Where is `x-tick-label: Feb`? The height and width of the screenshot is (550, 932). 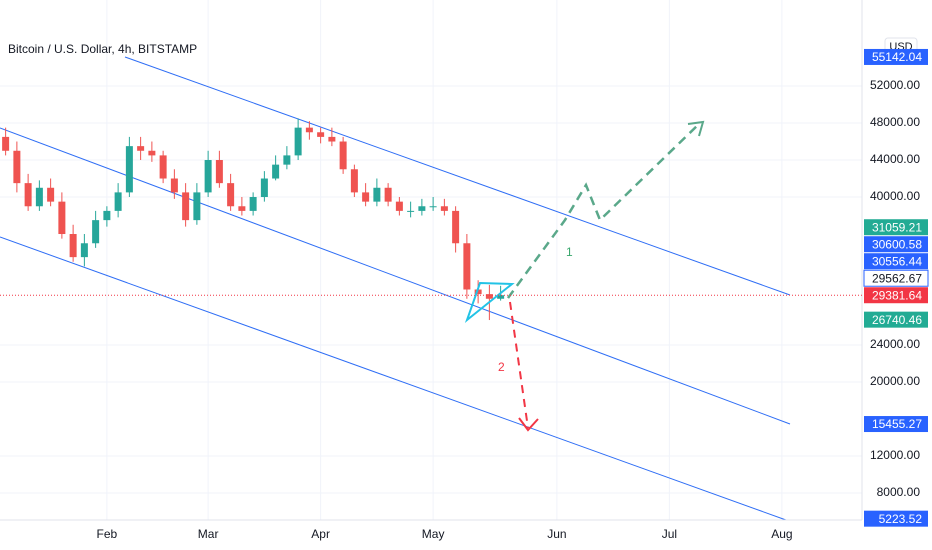
x-tick-label: Feb is located at coordinates (107, 534).